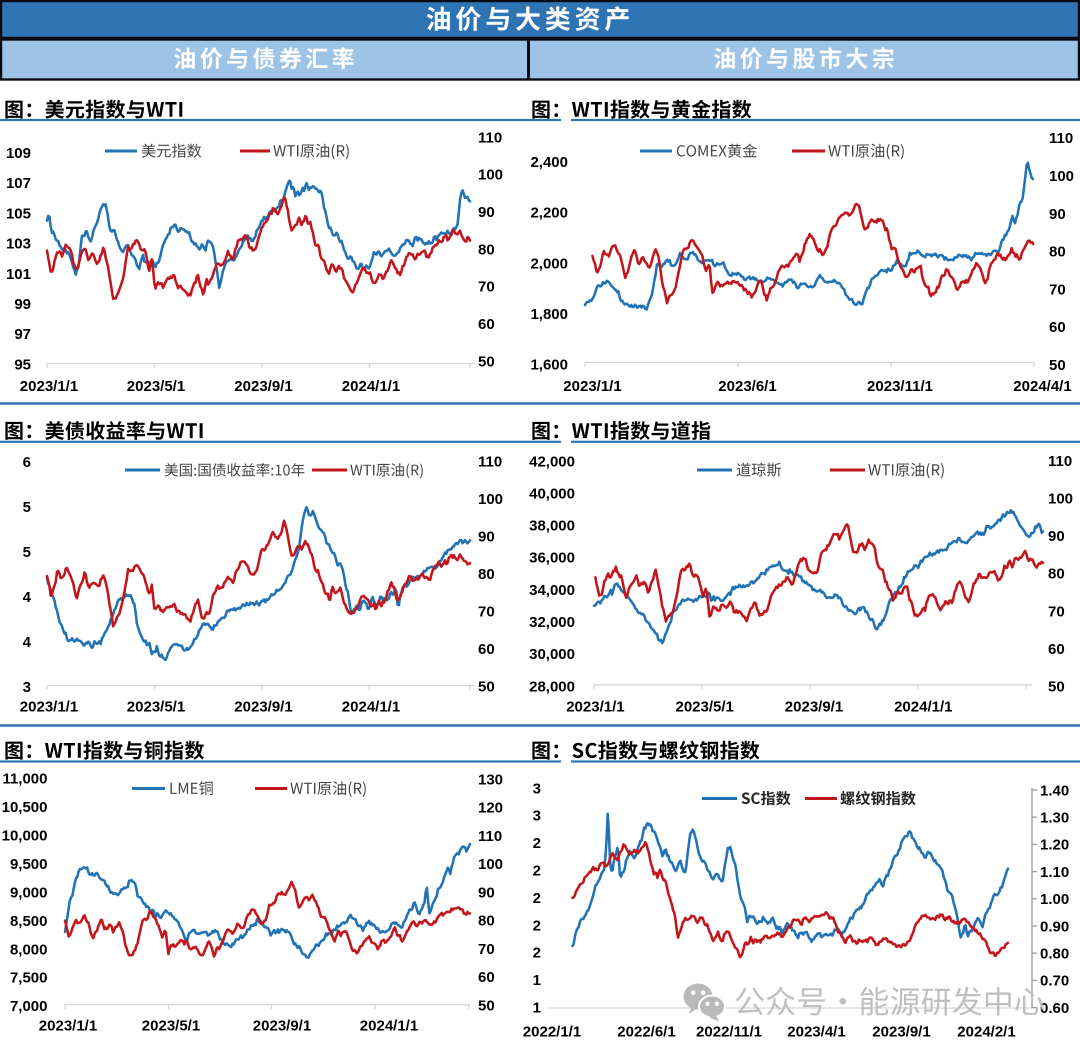 Image resolution: width=1080 pixels, height=1051 pixels. I want to click on svg-text: 101, so click(18, 274).